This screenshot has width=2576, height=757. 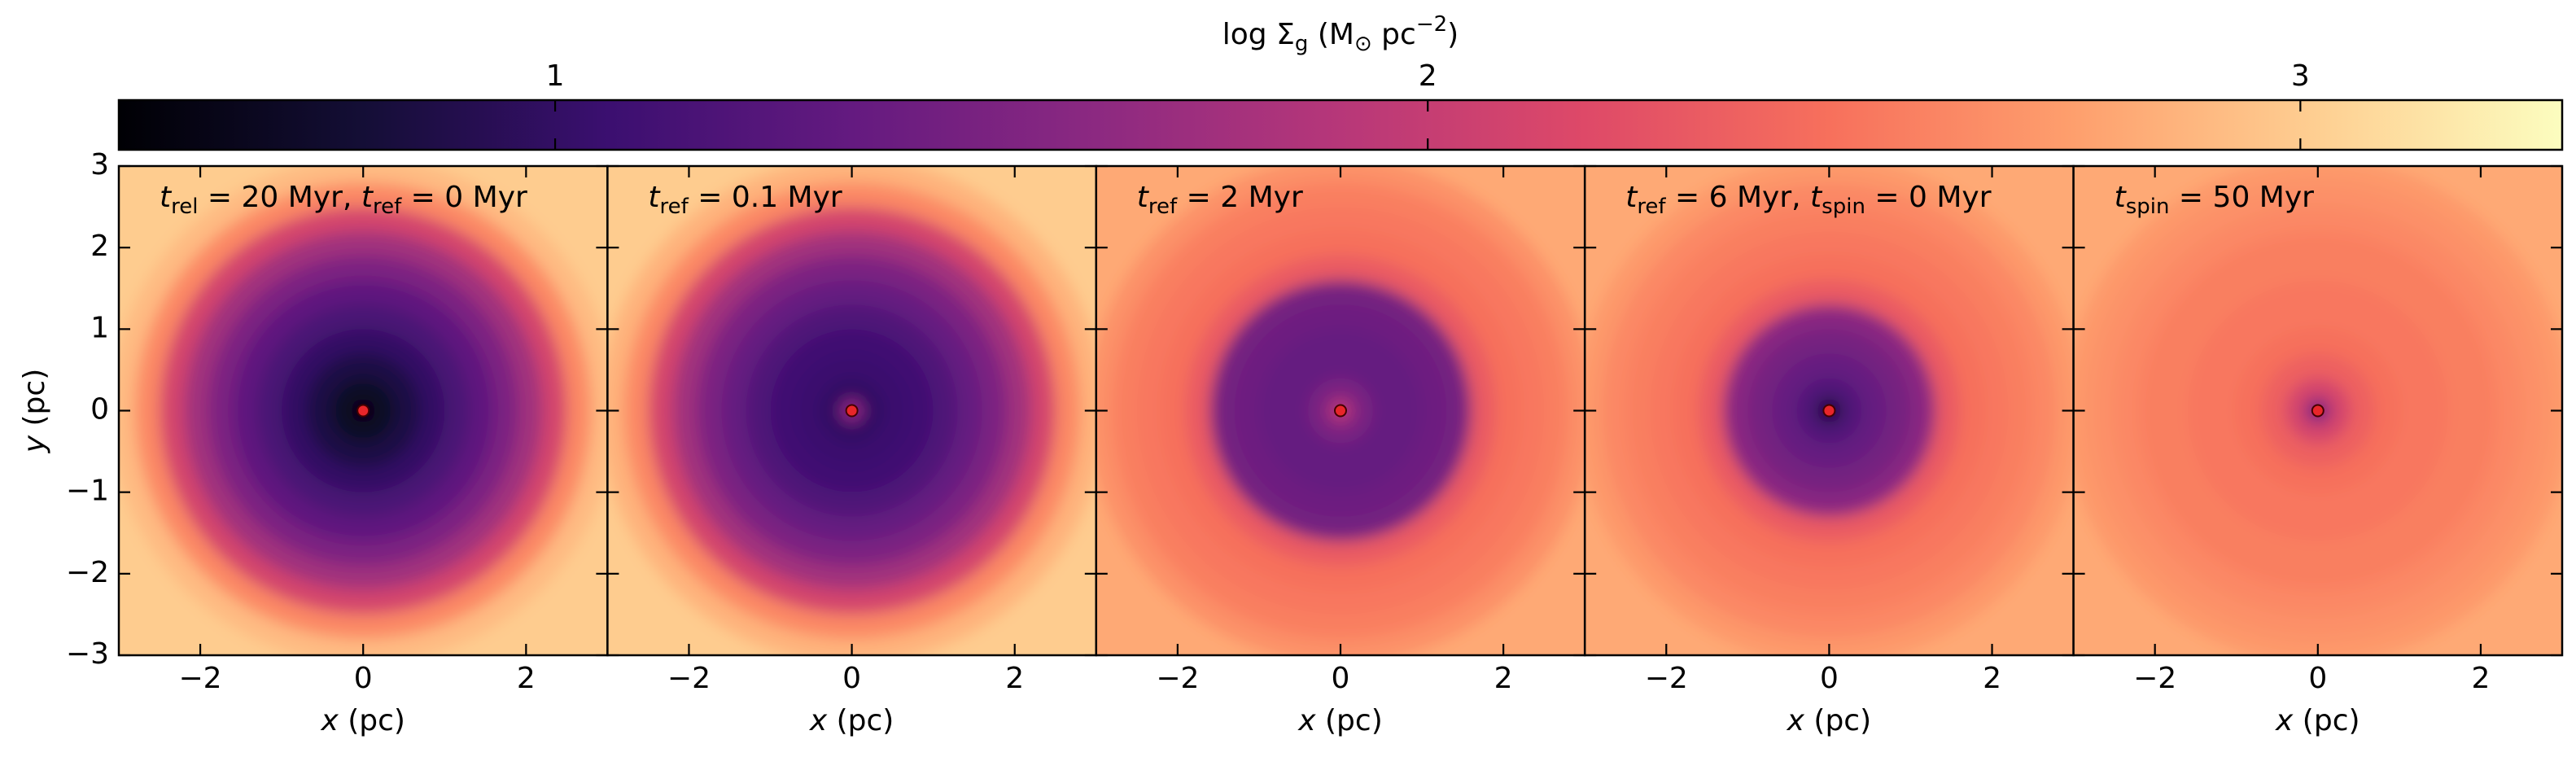 I want to click on colorbar-label: log Σg (M⊙ pc−2), so click(x=1340, y=34).